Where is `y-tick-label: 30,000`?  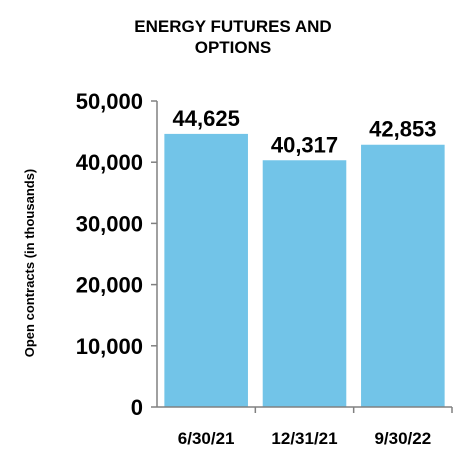
y-tick-label: 30,000 is located at coordinates (109, 223).